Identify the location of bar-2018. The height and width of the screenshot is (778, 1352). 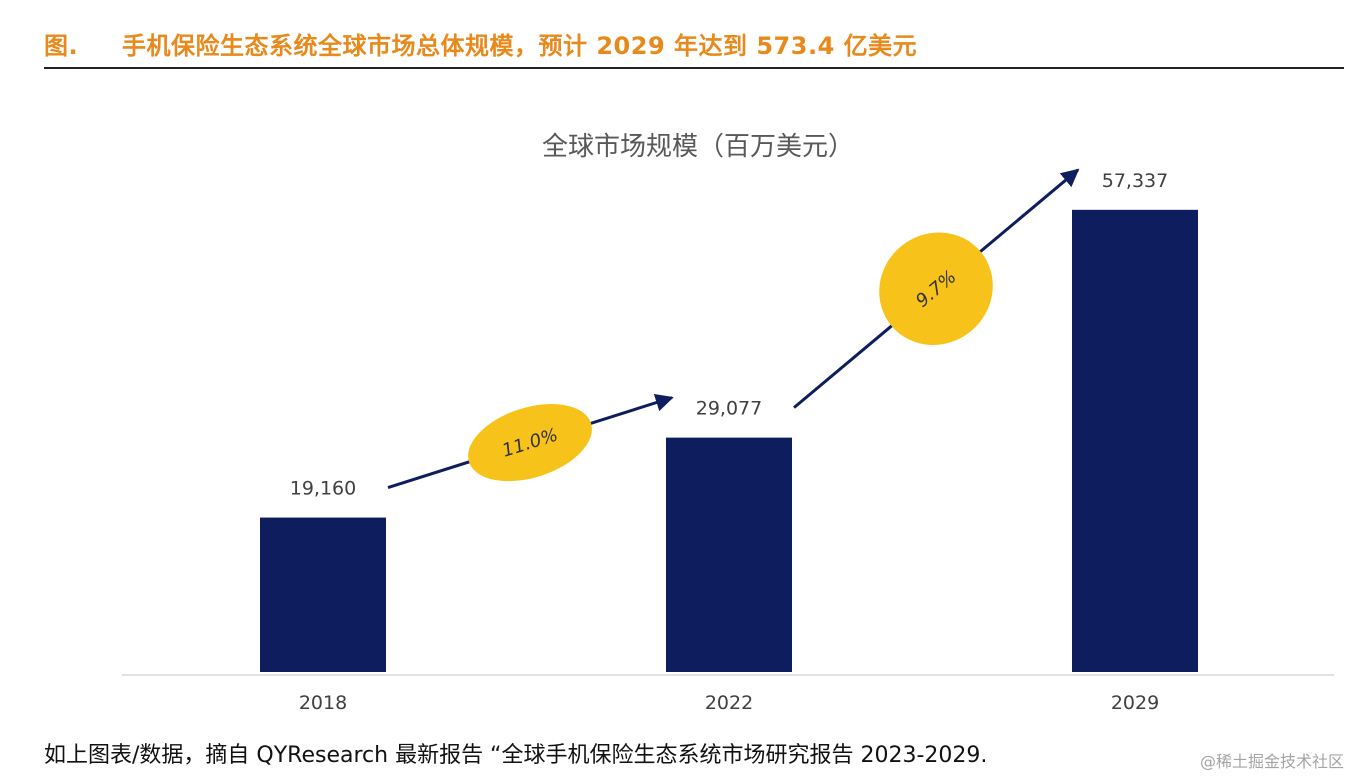
(323, 594).